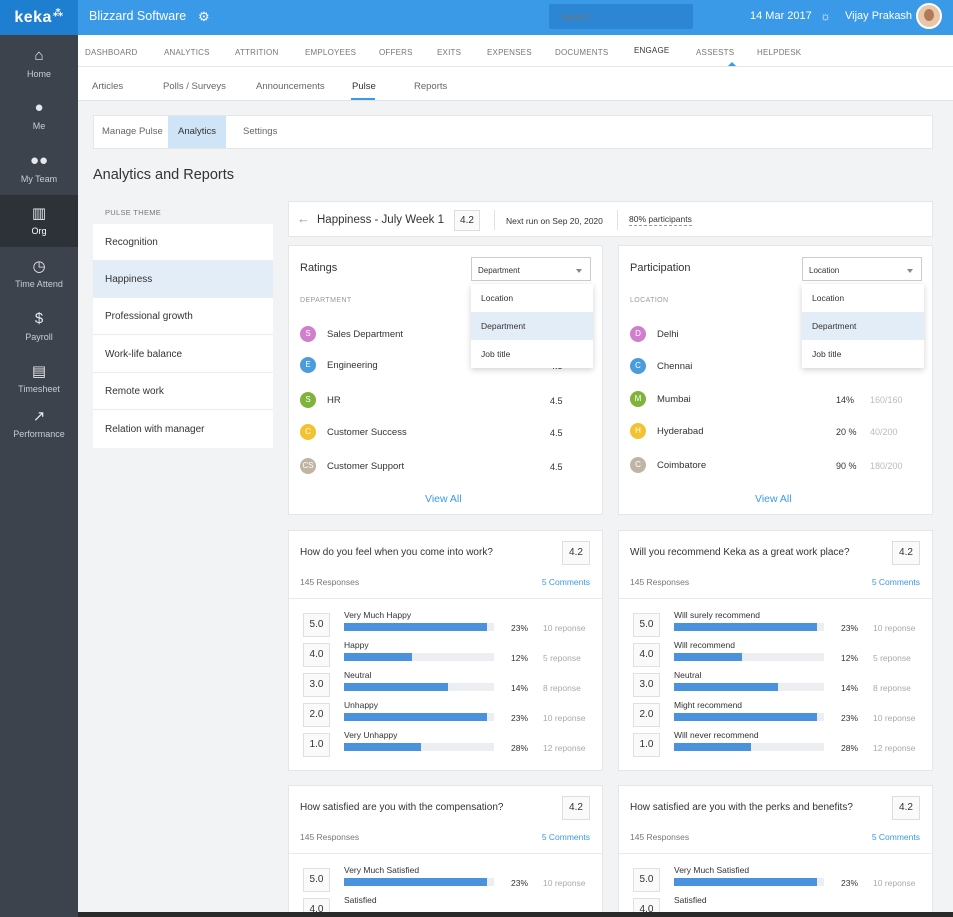 This screenshot has height=917, width=953. What do you see at coordinates (363, 99) in the screenshot?
I see `active-tab-underline` at bounding box center [363, 99].